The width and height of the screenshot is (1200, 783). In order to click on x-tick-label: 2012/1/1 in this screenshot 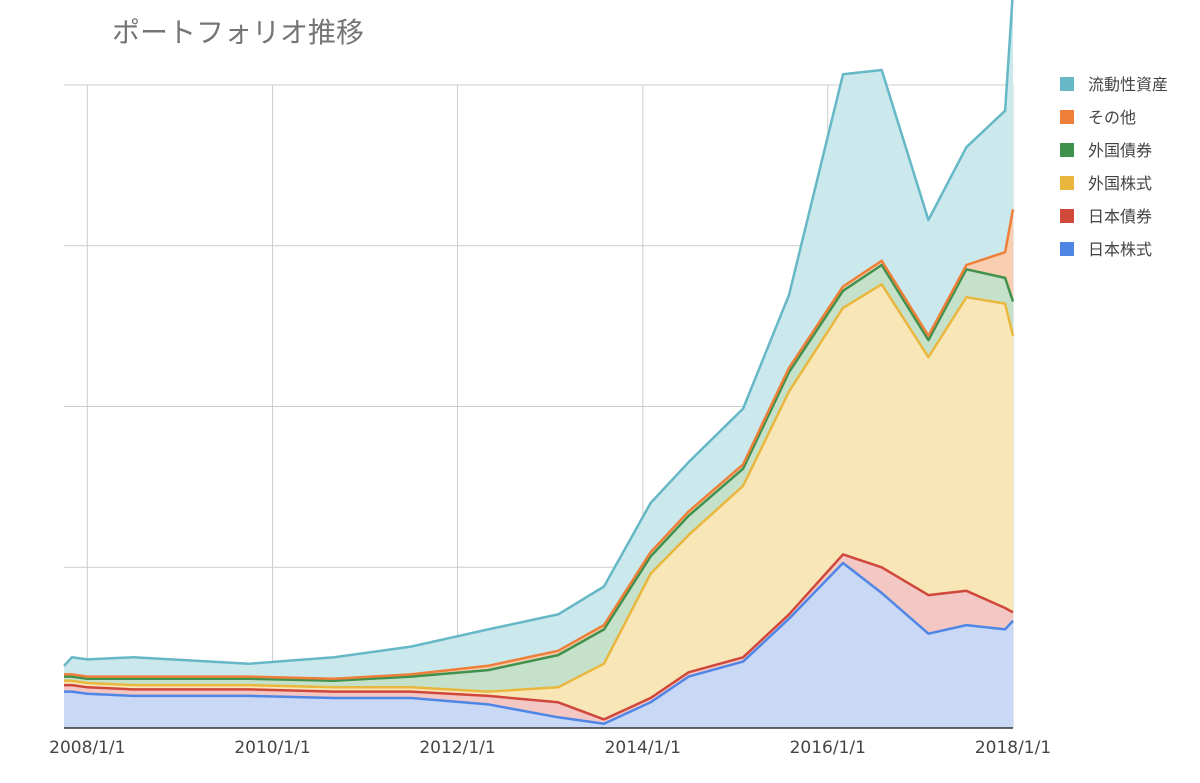, I will do `click(457, 748)`.